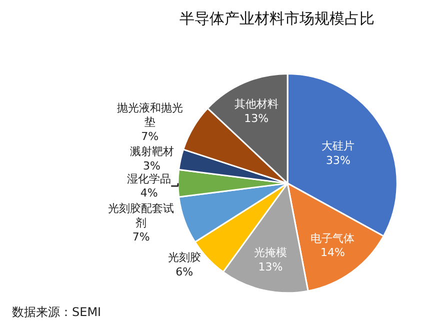 This screenshot has height=331, width=447. Describe the element at coordinates (277, 19) in the screenshot. I see `chart-title: 半导体产业材料市场规模占比` at that location.